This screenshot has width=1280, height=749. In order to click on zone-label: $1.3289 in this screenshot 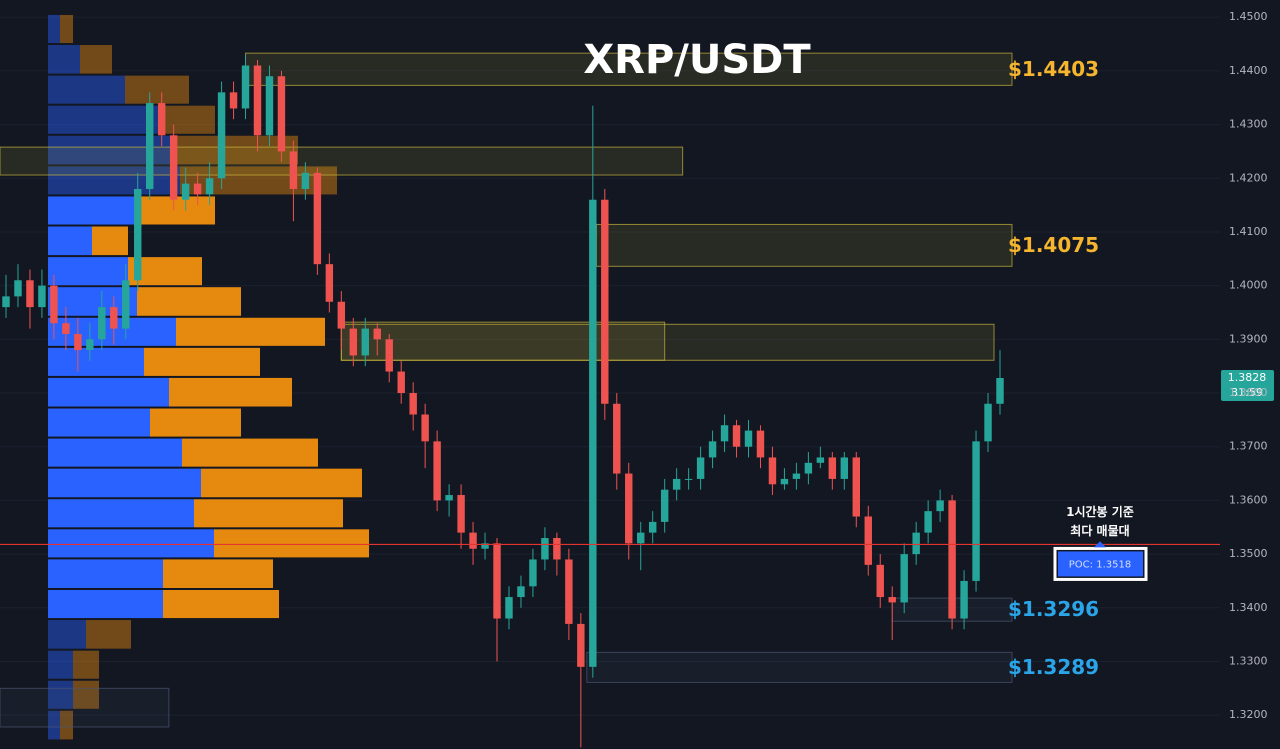, I will do `click(1053, 667)`.